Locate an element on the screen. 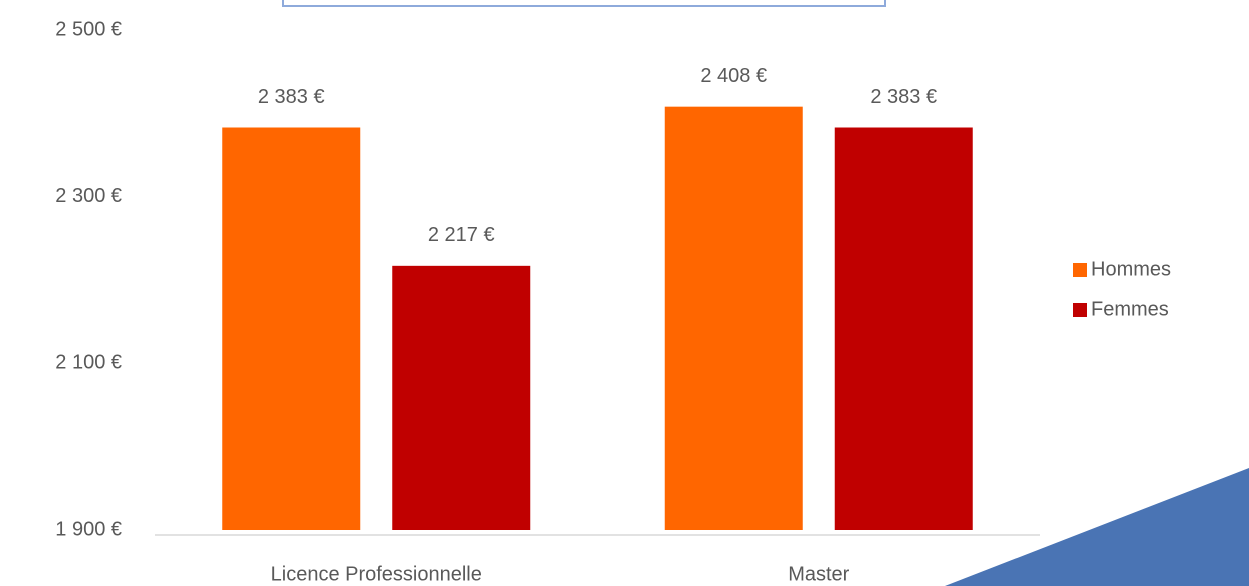  legend-label: Femmes is located at coordinates (1130, 309).